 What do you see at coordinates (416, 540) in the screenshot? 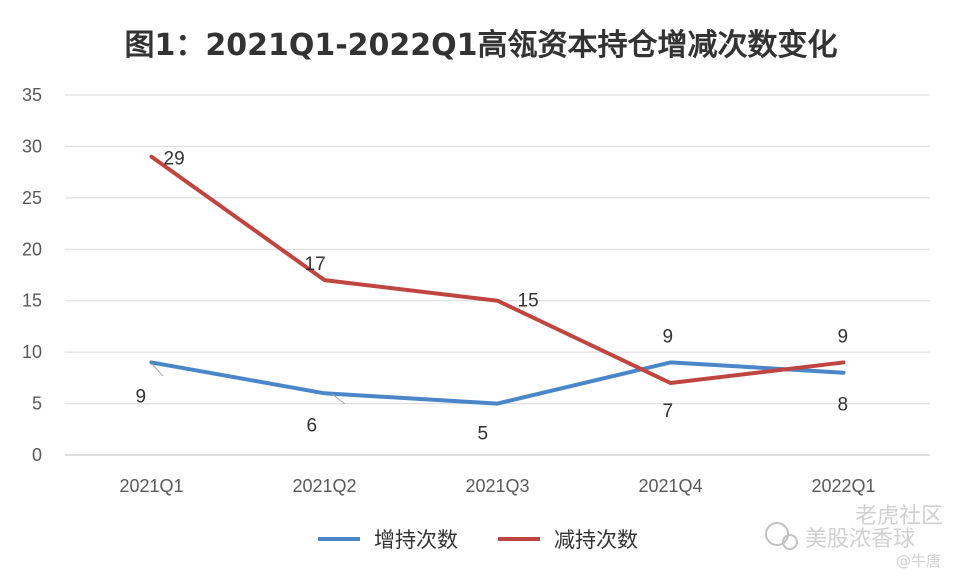
I see `legend-label-0: 增持次数` at bounding box center [416, 540].